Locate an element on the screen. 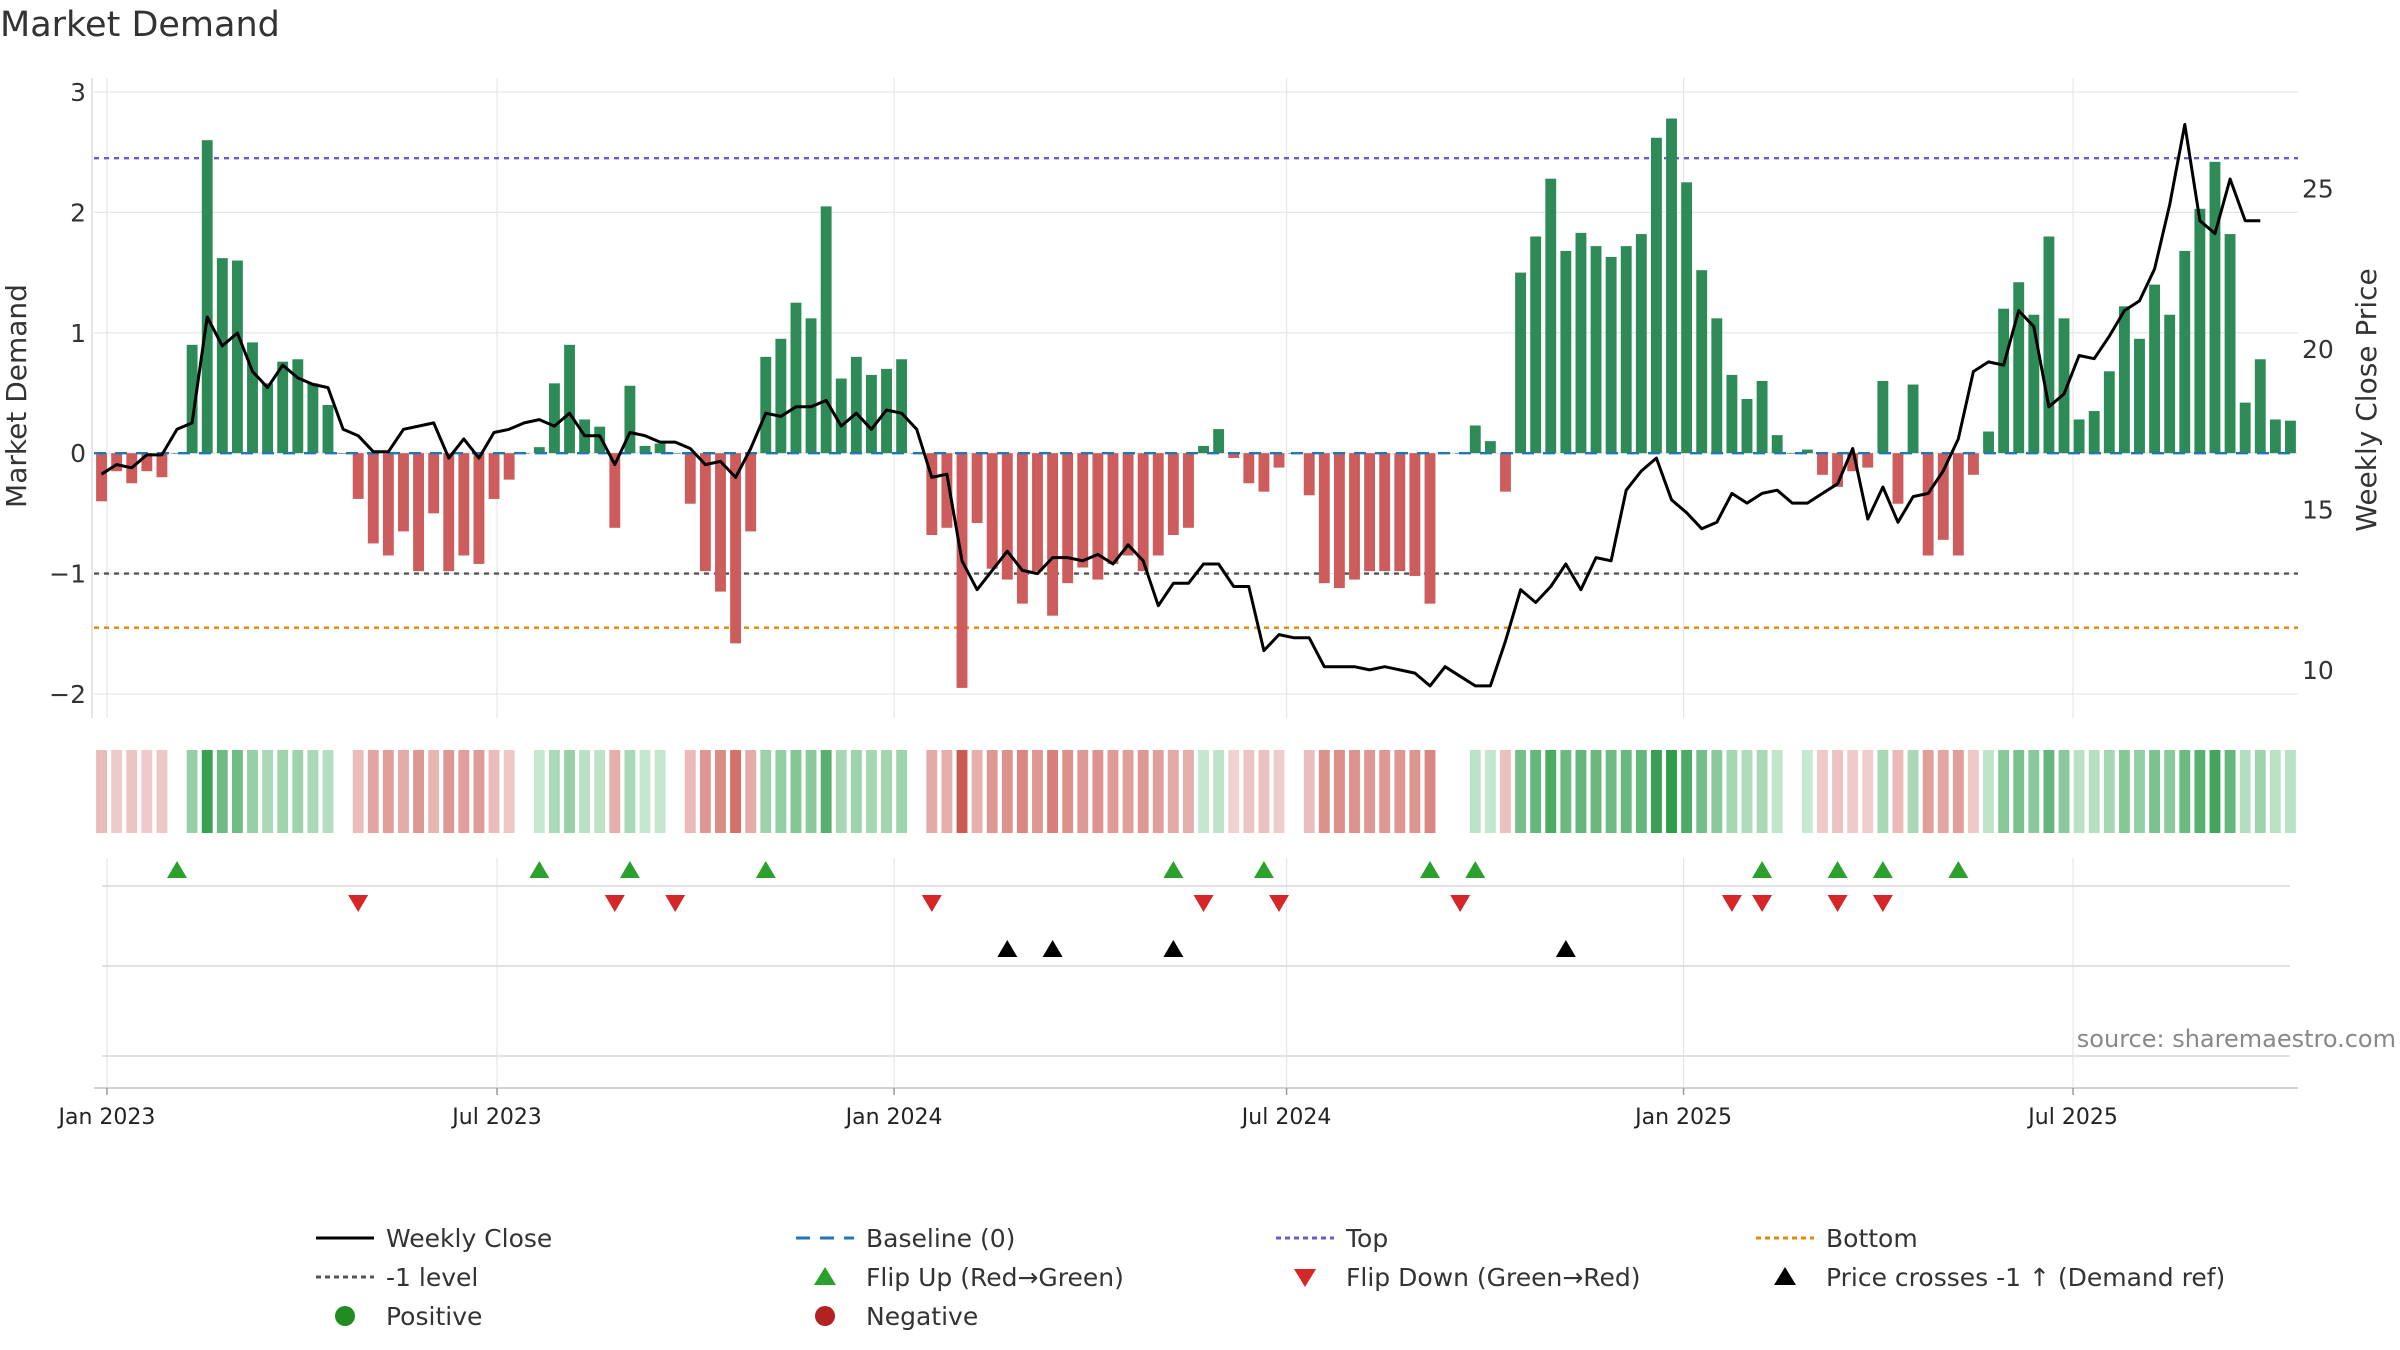 Image resolution: width=2400 pixels, height=1350 pixels. legend-label: Baseline (0) is located at coordinates (940, 1238).